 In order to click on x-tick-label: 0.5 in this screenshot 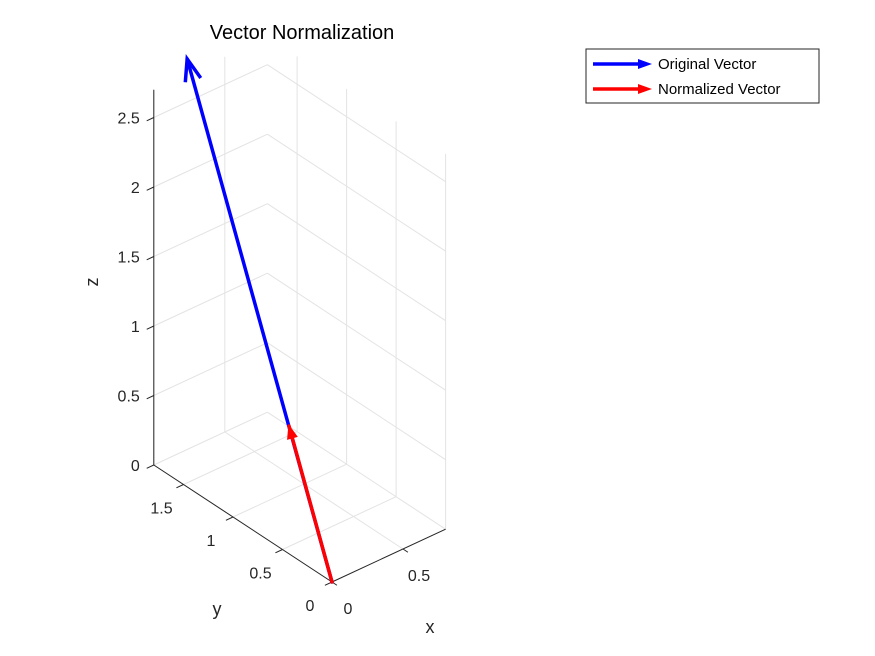, I will do `click(419, 576)`.